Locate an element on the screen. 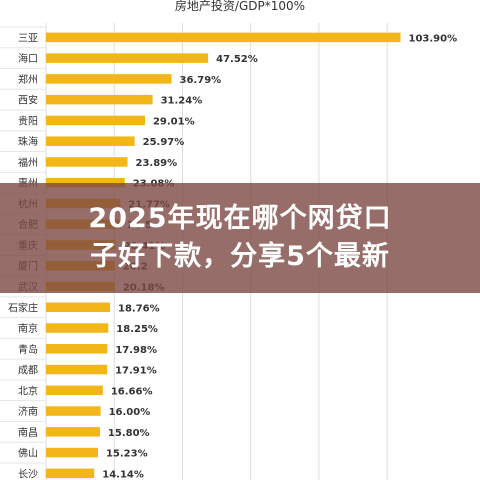  value-label: 18.76% is located at coordinates (139, 308).